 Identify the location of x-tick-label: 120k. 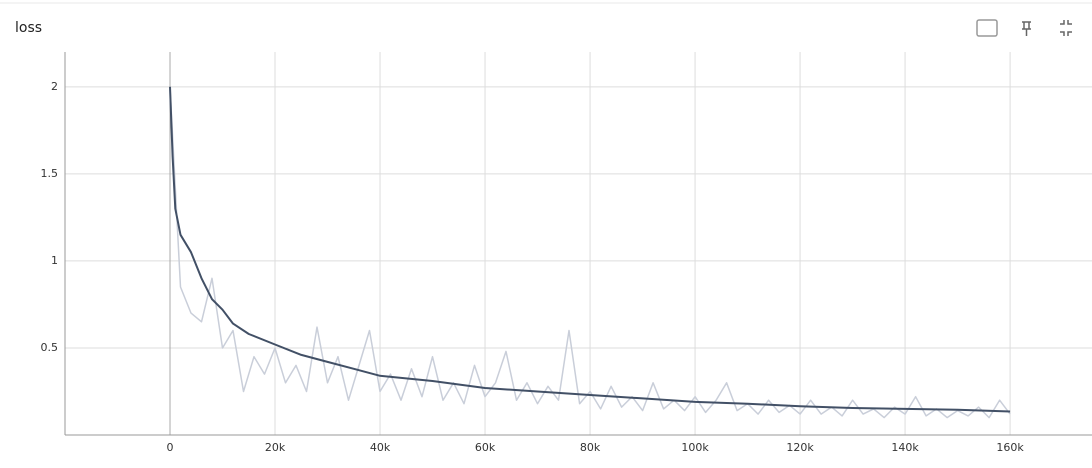
(800, 447).